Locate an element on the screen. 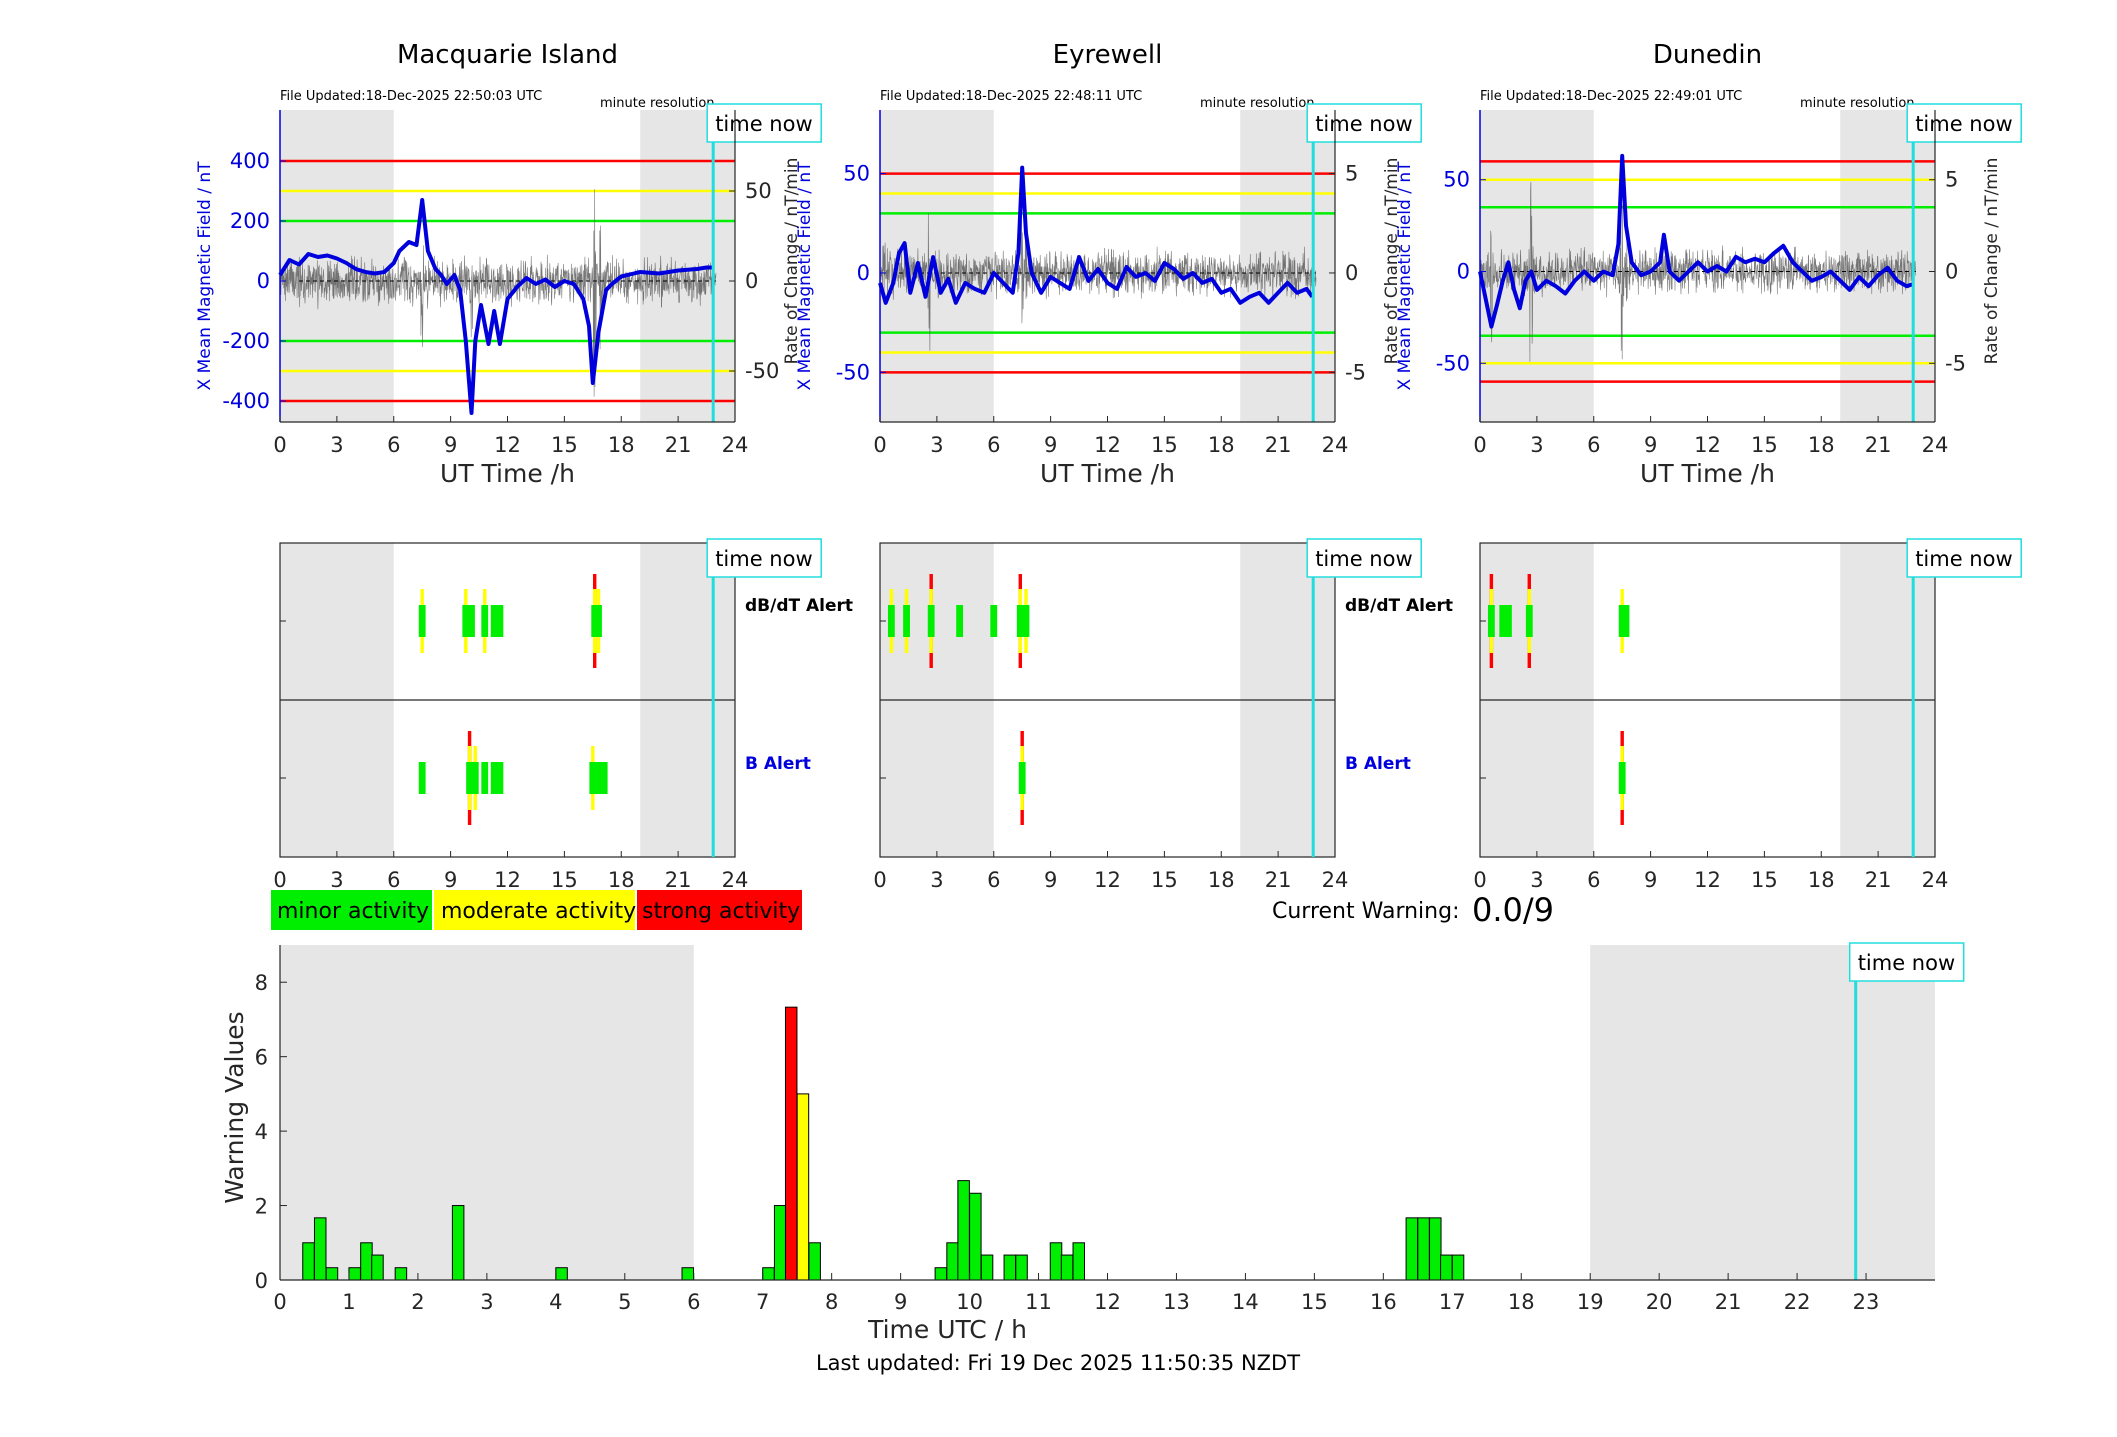 This screenshot has height=1437, width=2117. right-tick-label: 5 is located at coordinates (1351, 174).